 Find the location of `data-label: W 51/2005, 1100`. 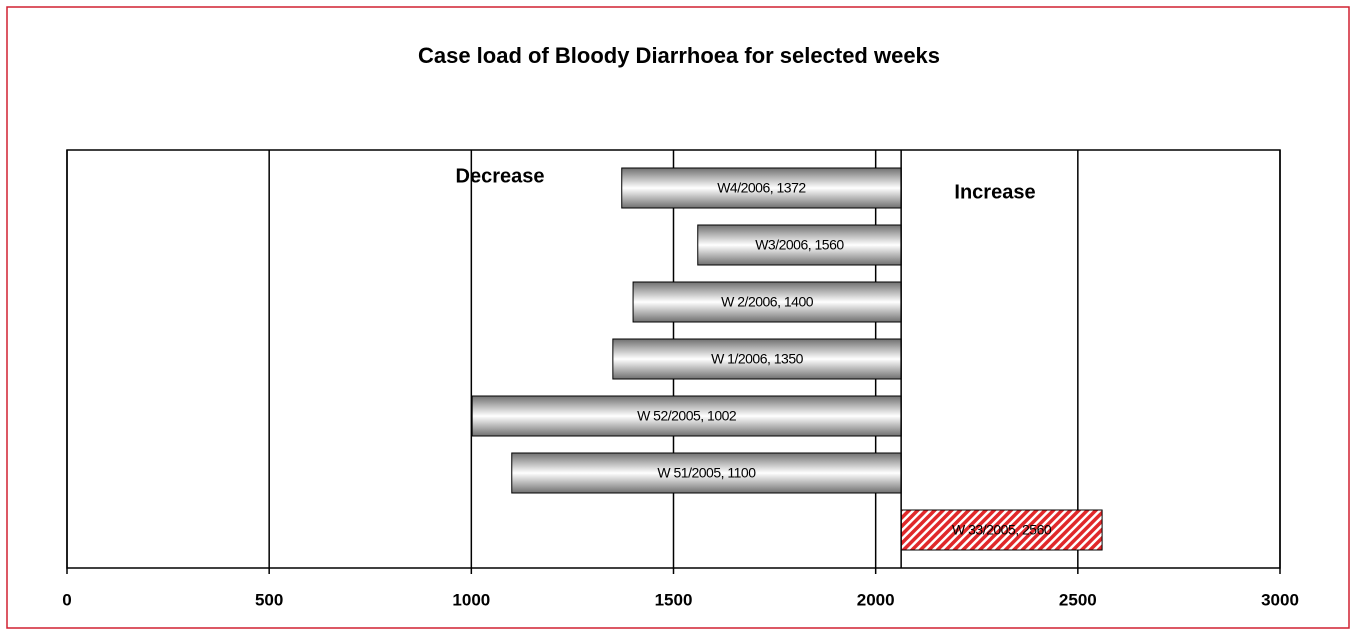

data-label: W 51/2005, 1100 is located at coordinates (706, 473).